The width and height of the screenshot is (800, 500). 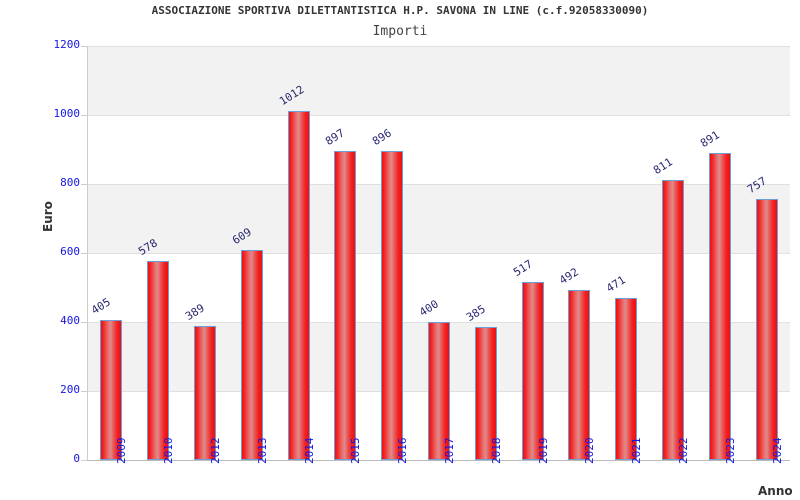 What do you see at coordinates (262, 451) in the screenshot?
I see `x-tick-label: 2013` at bounding box center [262, 451].